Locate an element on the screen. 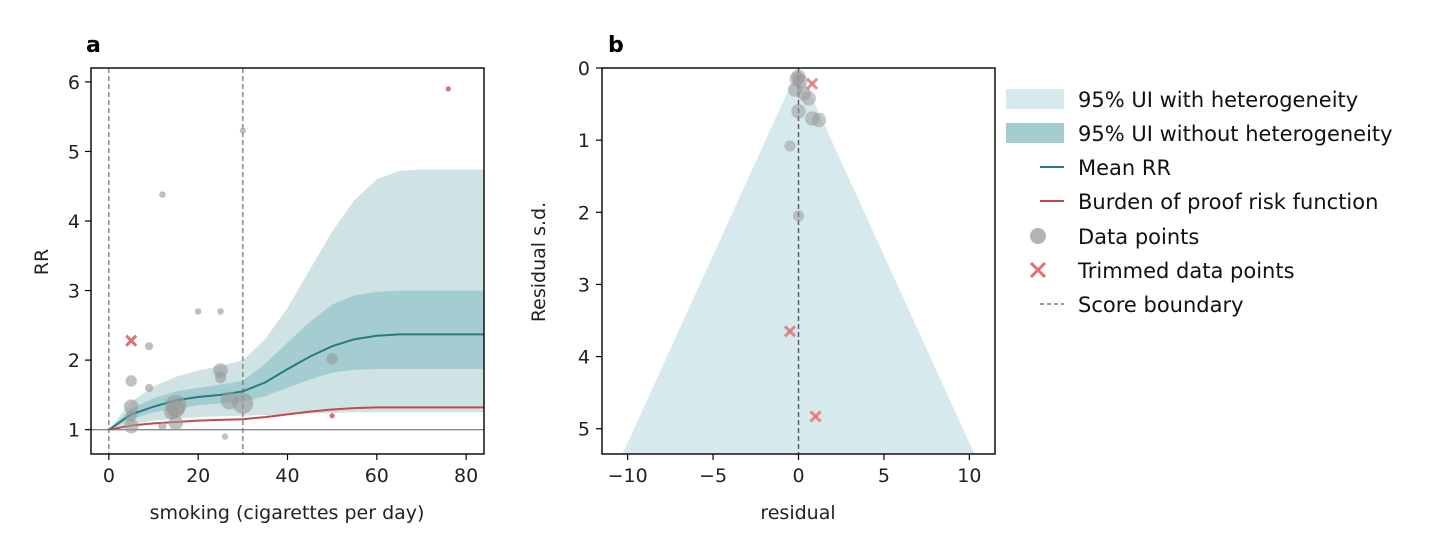 This screenshot has height=542, width=1454. panel-a-x-ticks: 0 20 40 60 80 is located at coordinates (290, 470).